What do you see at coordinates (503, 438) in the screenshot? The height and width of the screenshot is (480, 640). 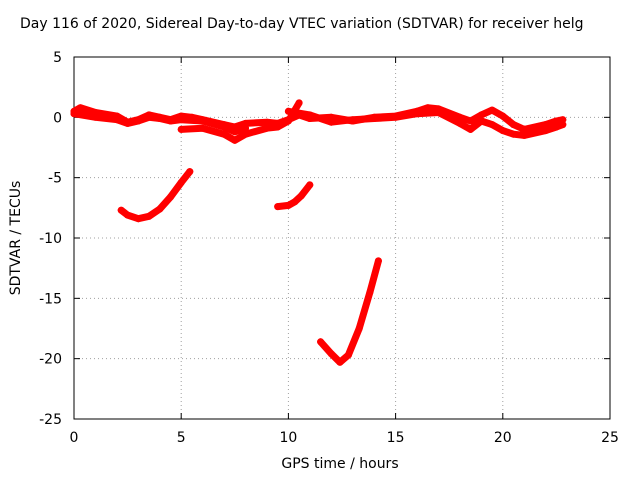 I see `x-tick-label: 20` at bounding box center [503, 438].